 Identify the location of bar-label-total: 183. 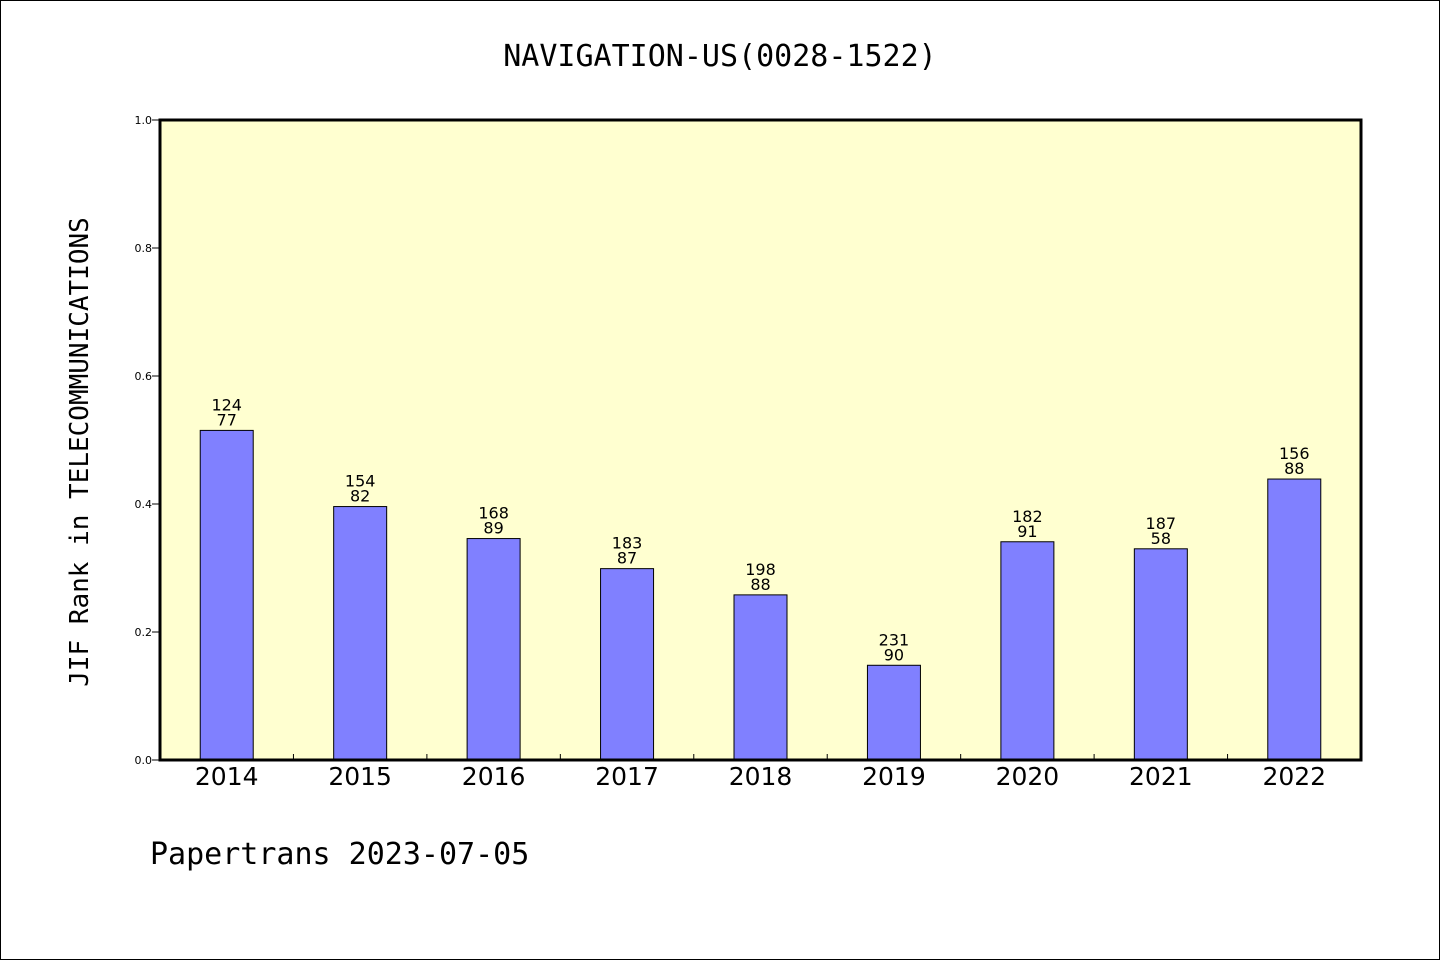
(627, 543).